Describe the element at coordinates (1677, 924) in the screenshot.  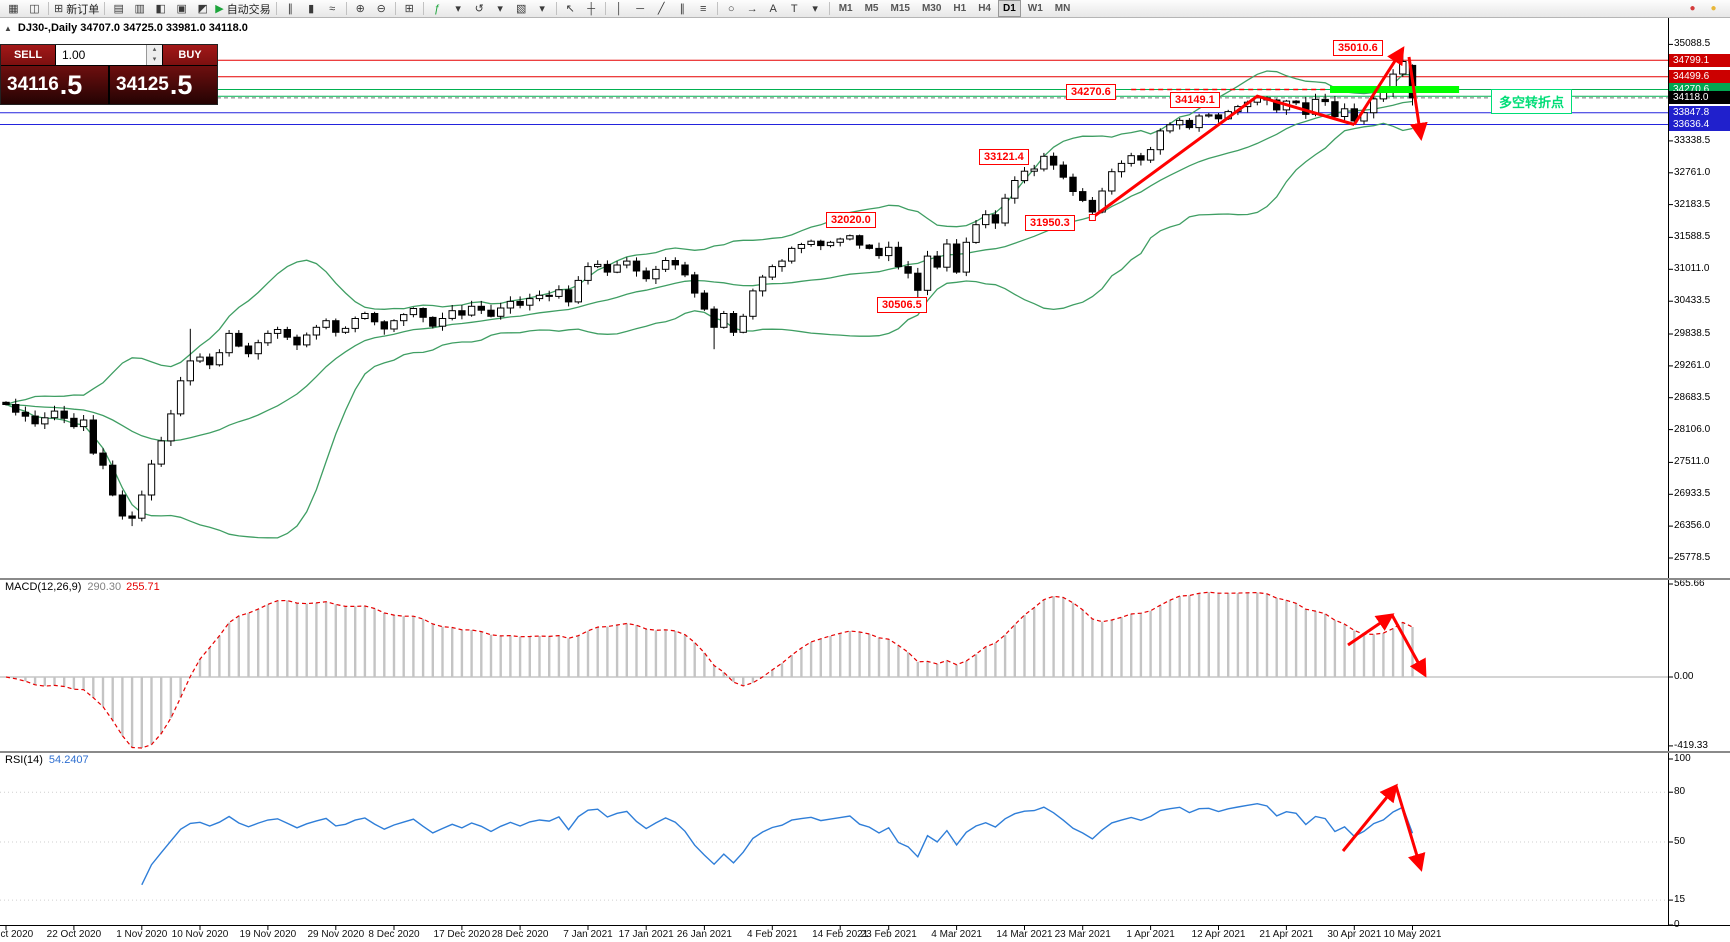
I see `rsi-scale-label: 0` at that location.